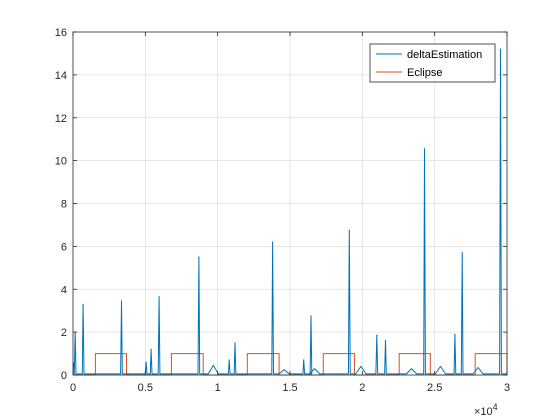  What do you see at coordinates (61, 33) in the screenshot?
I see `y-tick-label: 16` at bounding box center [61, 33].